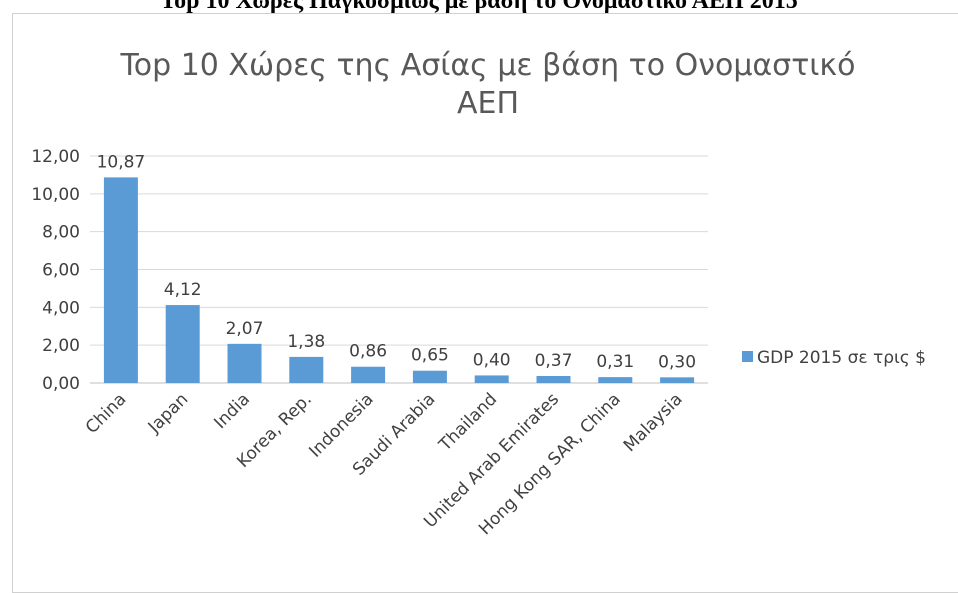 The image size is (958, 593). I want to click on y-tick-label: 12,00, so click(55, 157).